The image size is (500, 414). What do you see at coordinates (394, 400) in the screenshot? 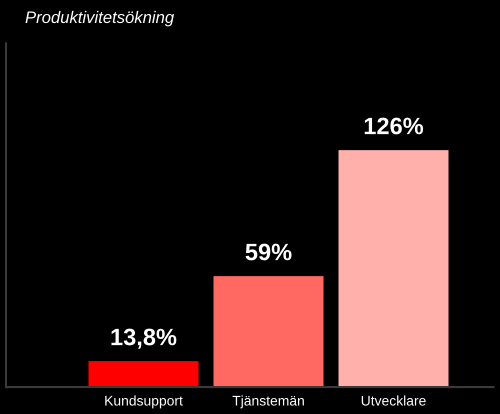
I see `x-tick-label: Utvecklare` at bounding box center [394, 400].